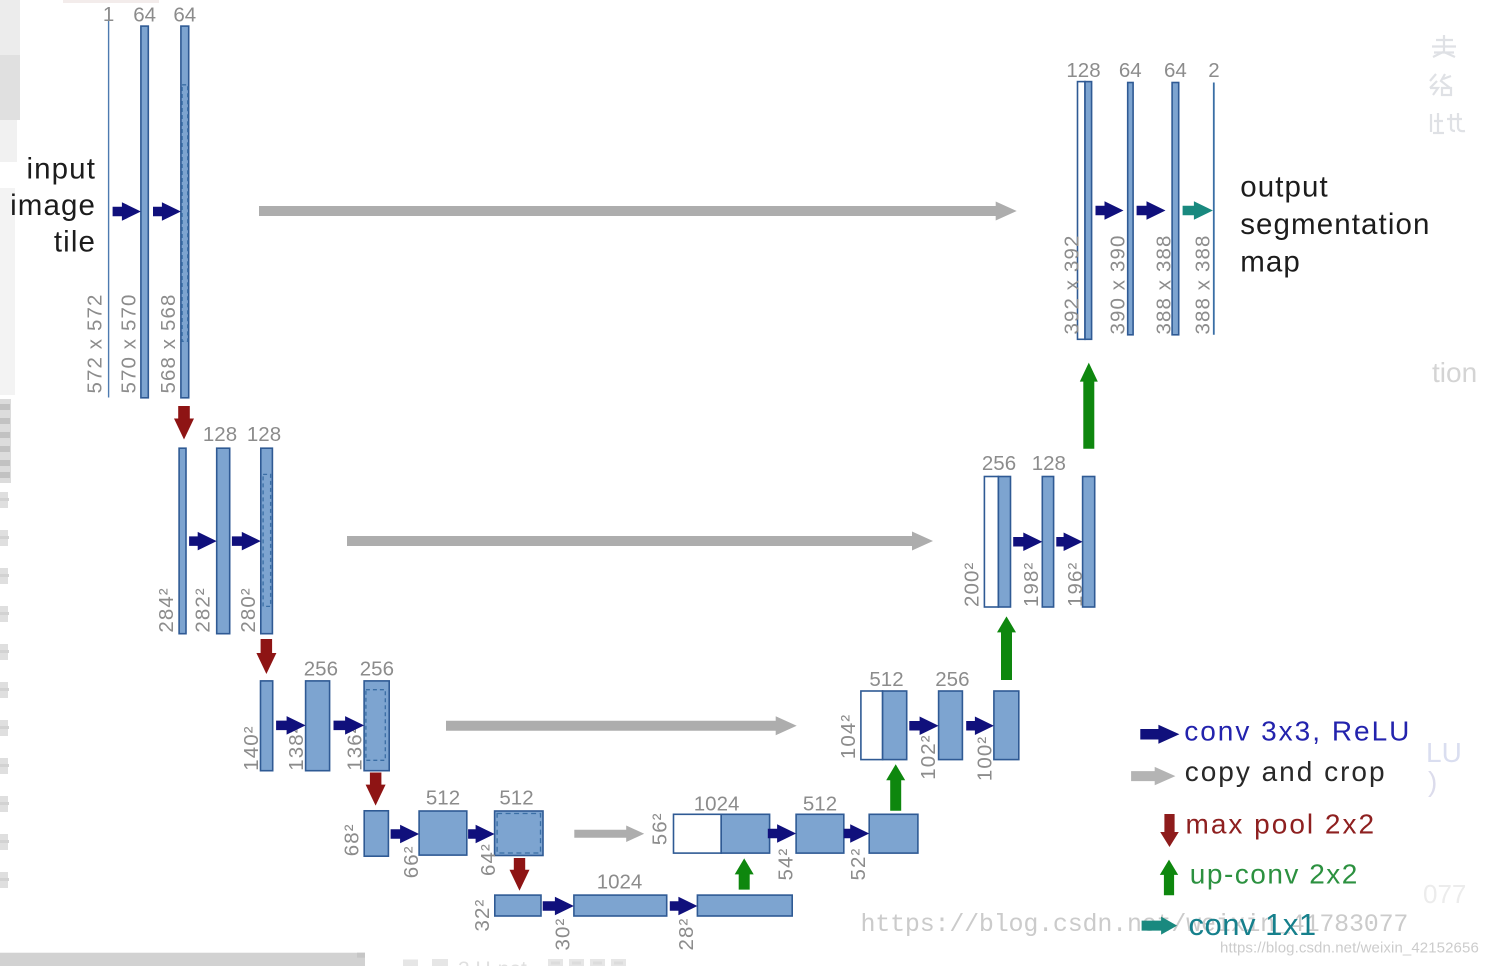 Image resolution: width=1501 pixels, height=966 pixels. Describe the element at coordinates (129, 344) in the screenshot. I see `svg-text: 570 x 570` at that location.